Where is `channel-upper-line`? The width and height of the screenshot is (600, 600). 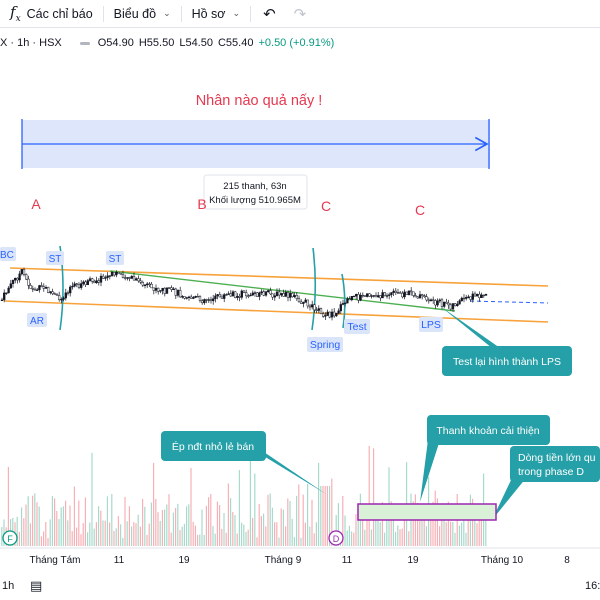
channel-upper-line is located at coordinates (279, 277).